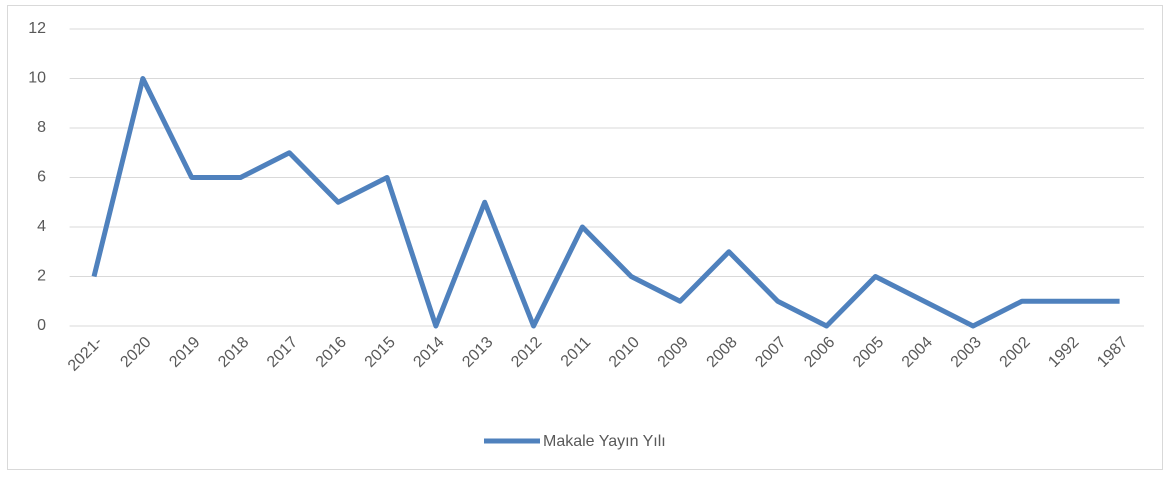  What do you see at coordinates (604, 441) in the screenshot?
I see `legend-label: Makale Yayın Yılı` at bounding box center [604, 441].